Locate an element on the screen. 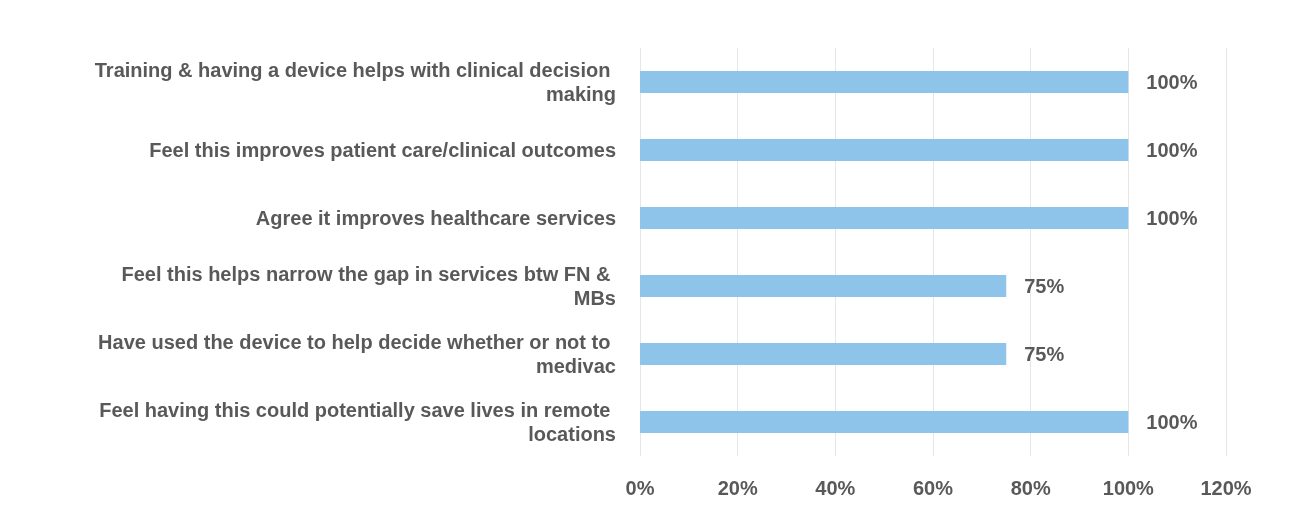 Image resolution: width=1297 pixels, height=527 pixels. x-tick-label: 80% is located at coordinates (1030, 488).